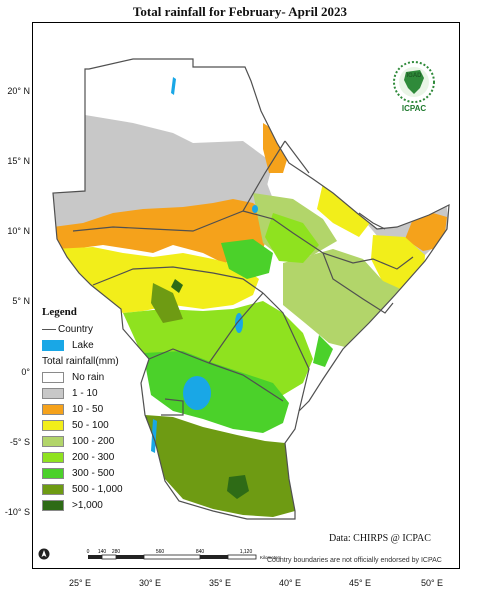  What do you see at coordinates (53, 489) in the screenshot?
I see `class-500-1000-swatch` at bounding box center [53, 489].